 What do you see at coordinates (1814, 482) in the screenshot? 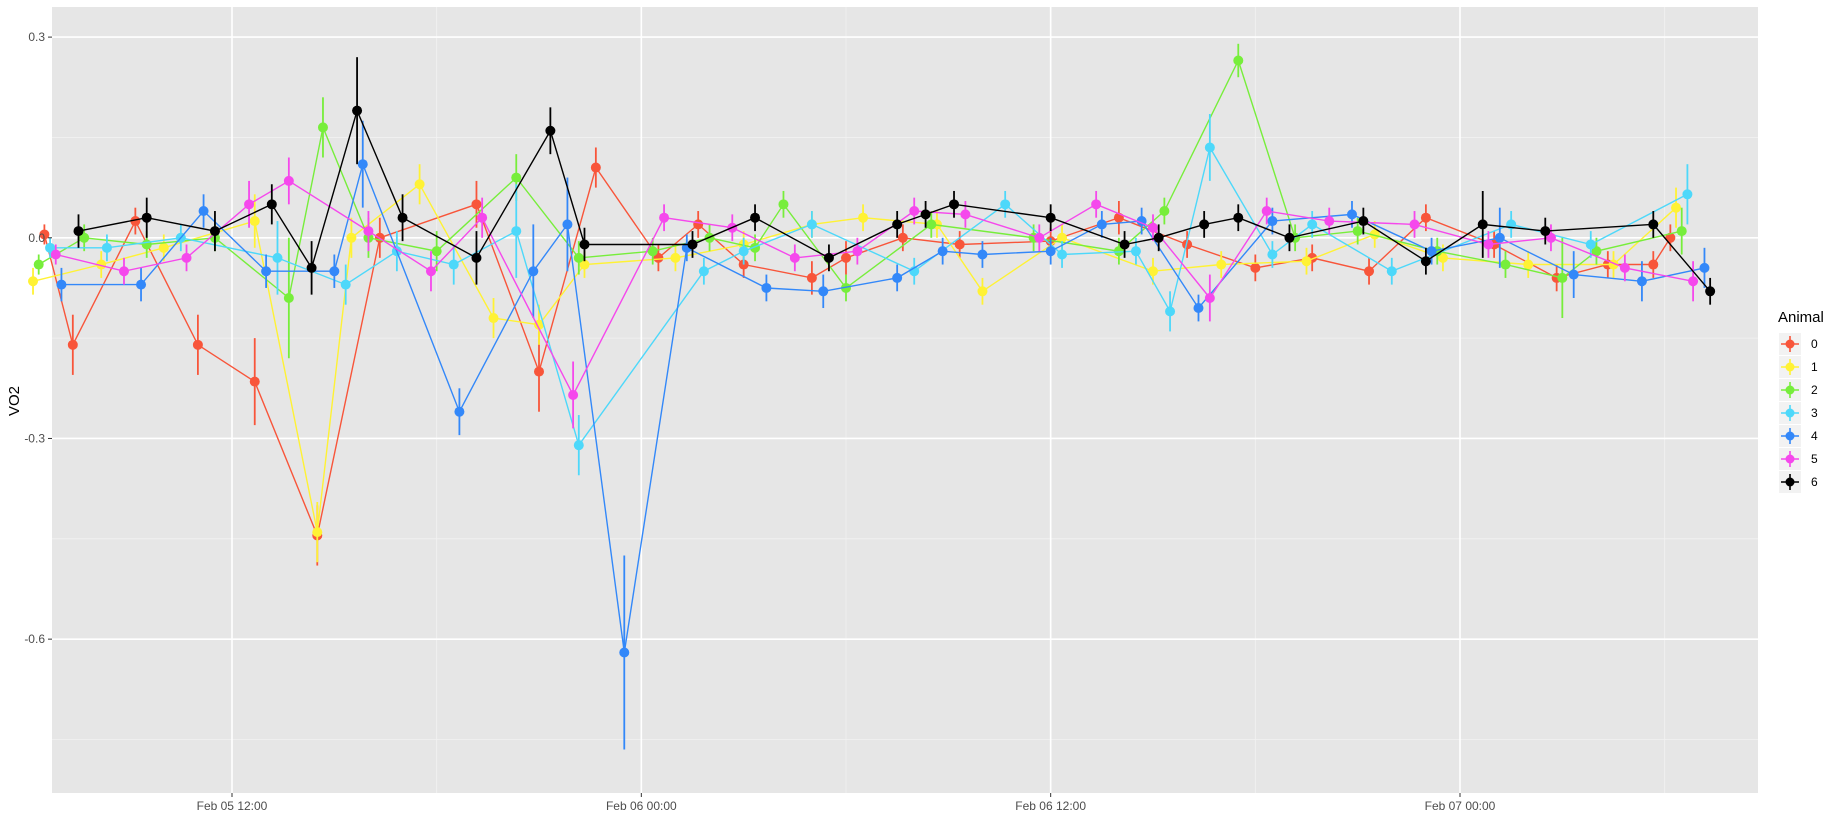
I see `legend-label: 6` at bounding box center [1814, 482].